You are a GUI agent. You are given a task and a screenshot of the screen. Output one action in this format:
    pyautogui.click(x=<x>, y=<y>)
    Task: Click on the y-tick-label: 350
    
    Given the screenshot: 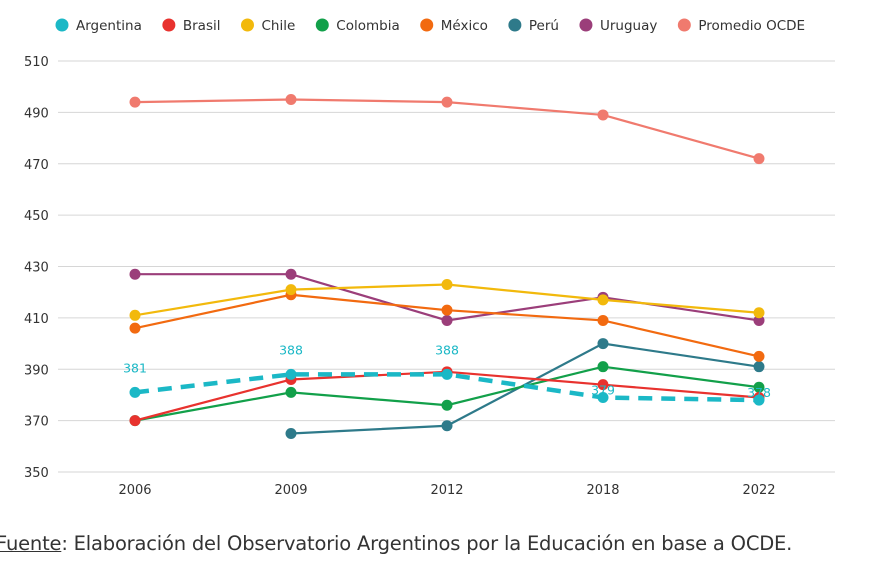 What is the action you would take?
    pyautogui.click(x=36, y=473)
    